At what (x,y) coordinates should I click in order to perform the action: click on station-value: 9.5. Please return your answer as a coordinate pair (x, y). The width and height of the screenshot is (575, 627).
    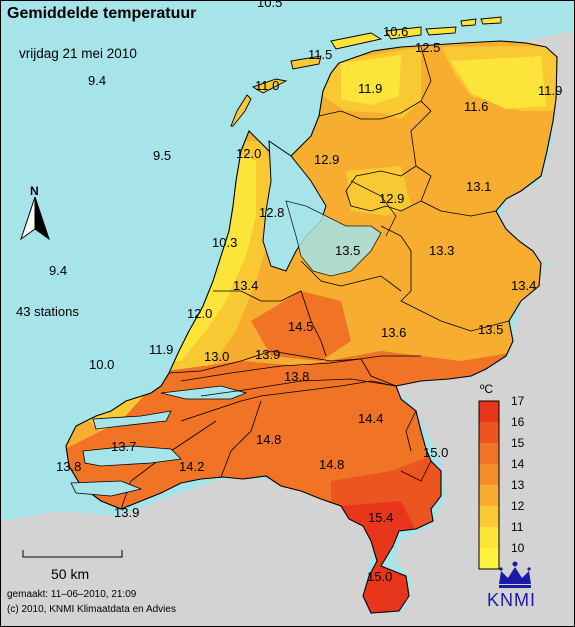
    Looking at the image, I should click on (162, 155).